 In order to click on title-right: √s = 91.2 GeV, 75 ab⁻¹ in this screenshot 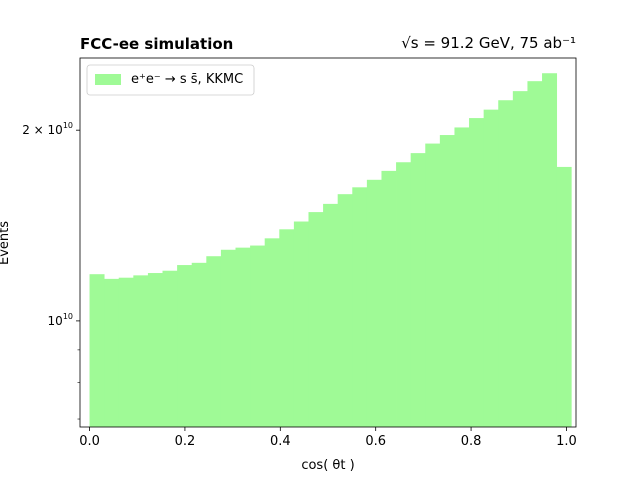, I will do `click(488, 43)`.